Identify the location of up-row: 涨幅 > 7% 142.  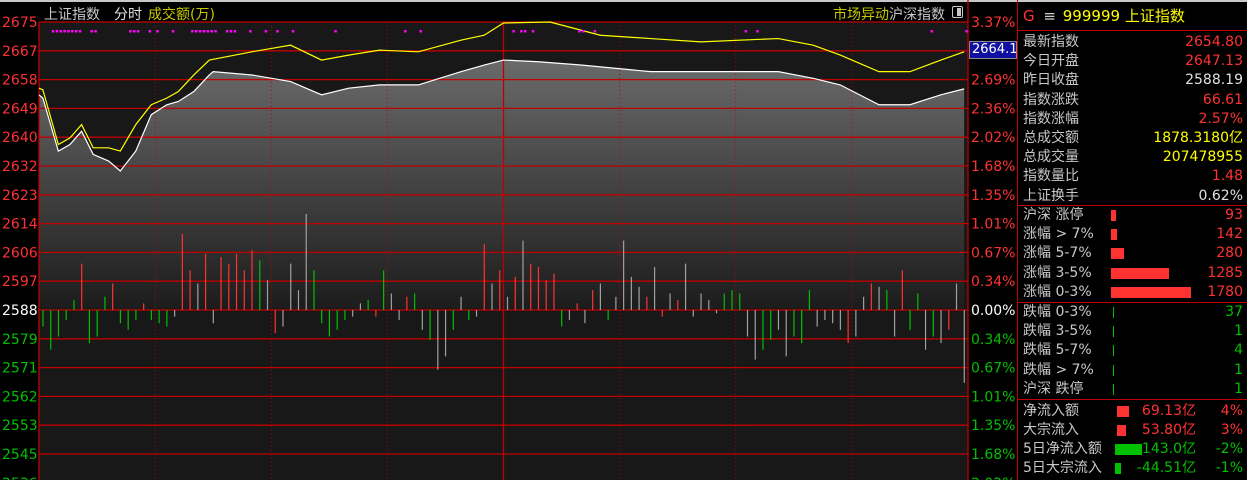
(1132, 234).